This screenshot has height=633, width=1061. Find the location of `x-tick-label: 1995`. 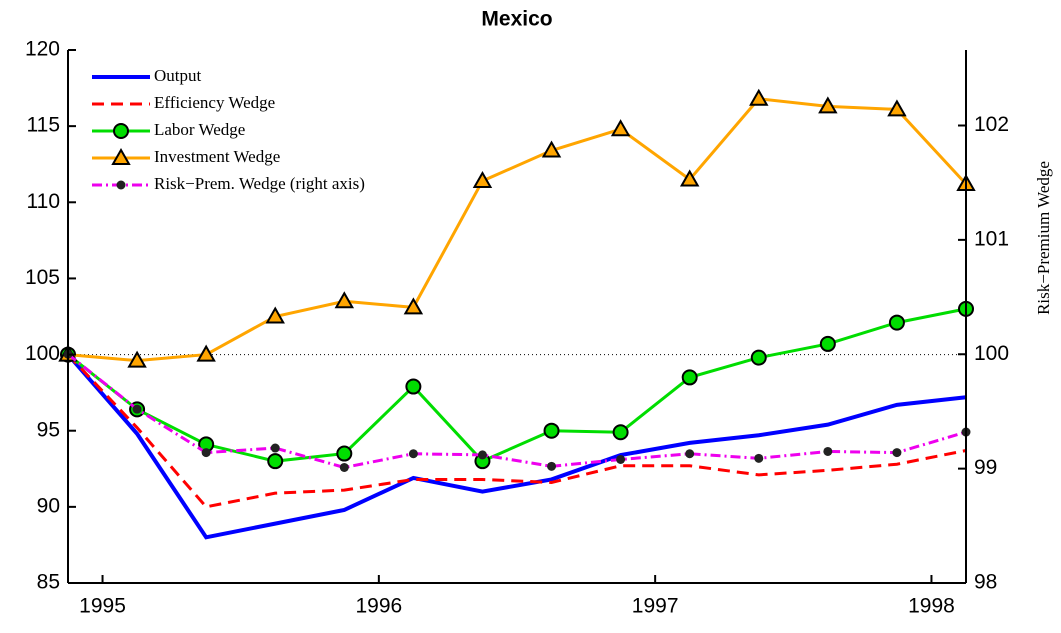

x-tick-label: 1995 is located at coordinates (102, 606).